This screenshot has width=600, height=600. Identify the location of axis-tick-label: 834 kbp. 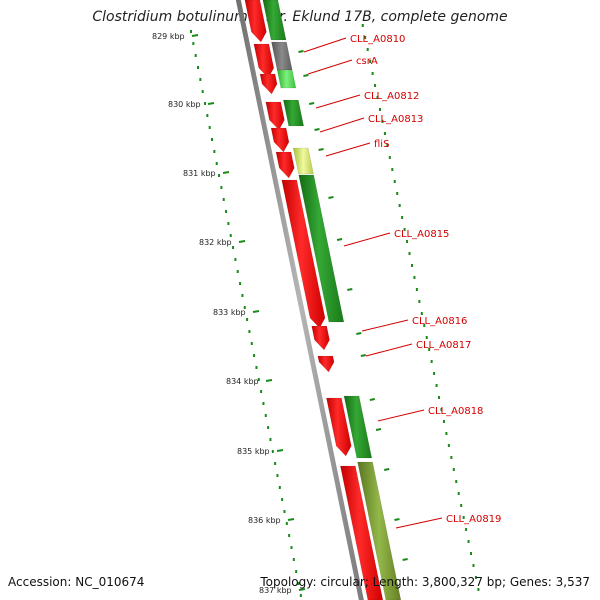
(242, 381).